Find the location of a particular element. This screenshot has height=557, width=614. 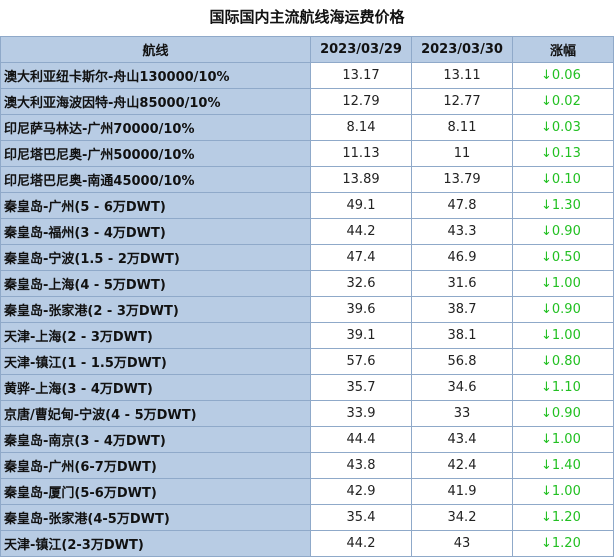

route-cell: 秦皇岛-上海(4 - 5万DWT) is located at coordinates (155, 283).